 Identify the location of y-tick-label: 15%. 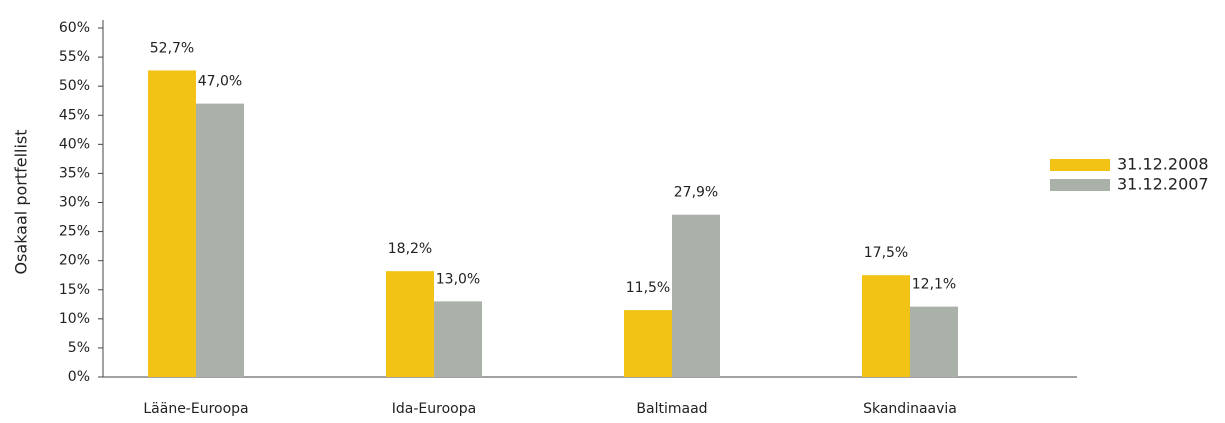
(74, 290).